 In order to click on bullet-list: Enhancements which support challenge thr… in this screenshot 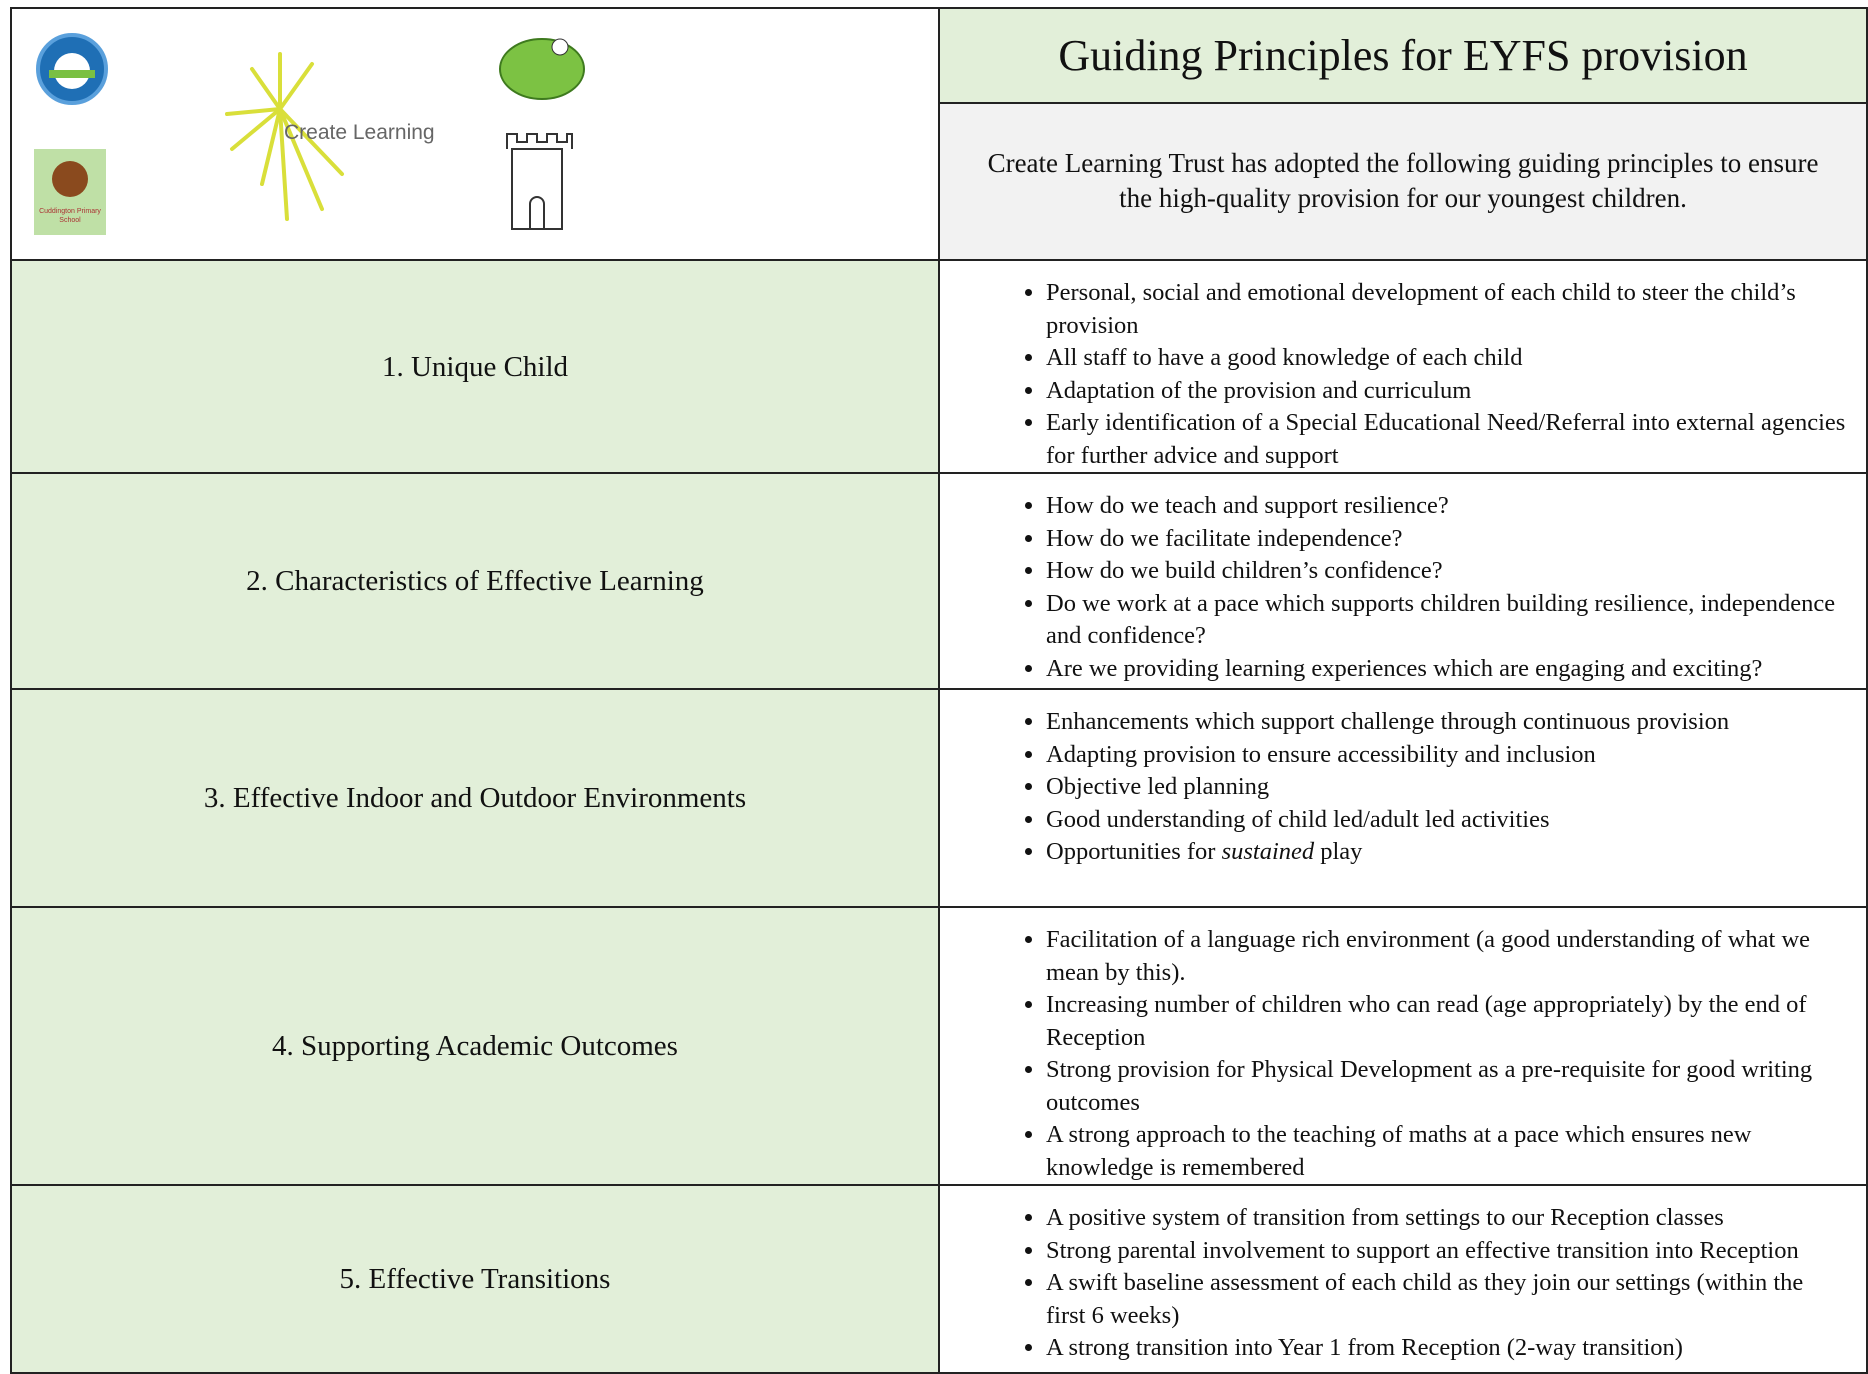, I will do `click(1393, 787)`.